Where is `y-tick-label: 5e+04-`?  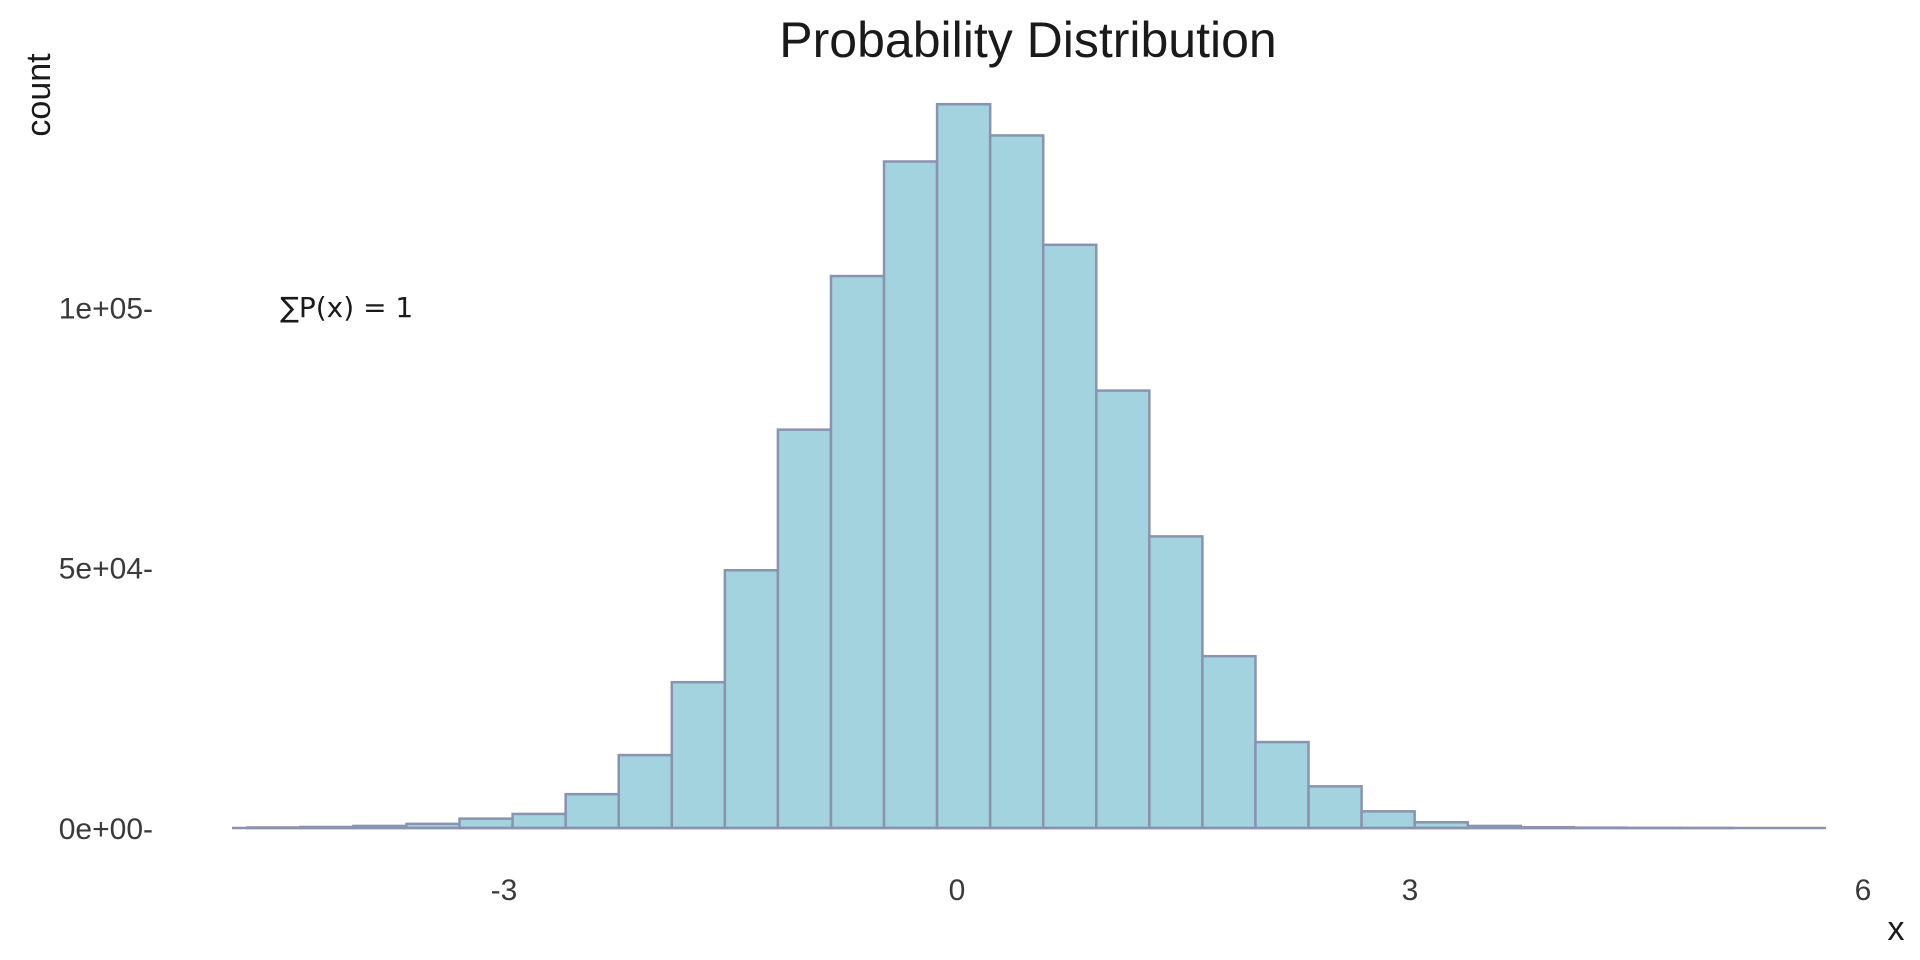 y-tick-label: 5e+04- is located at coordinates (106, 569).